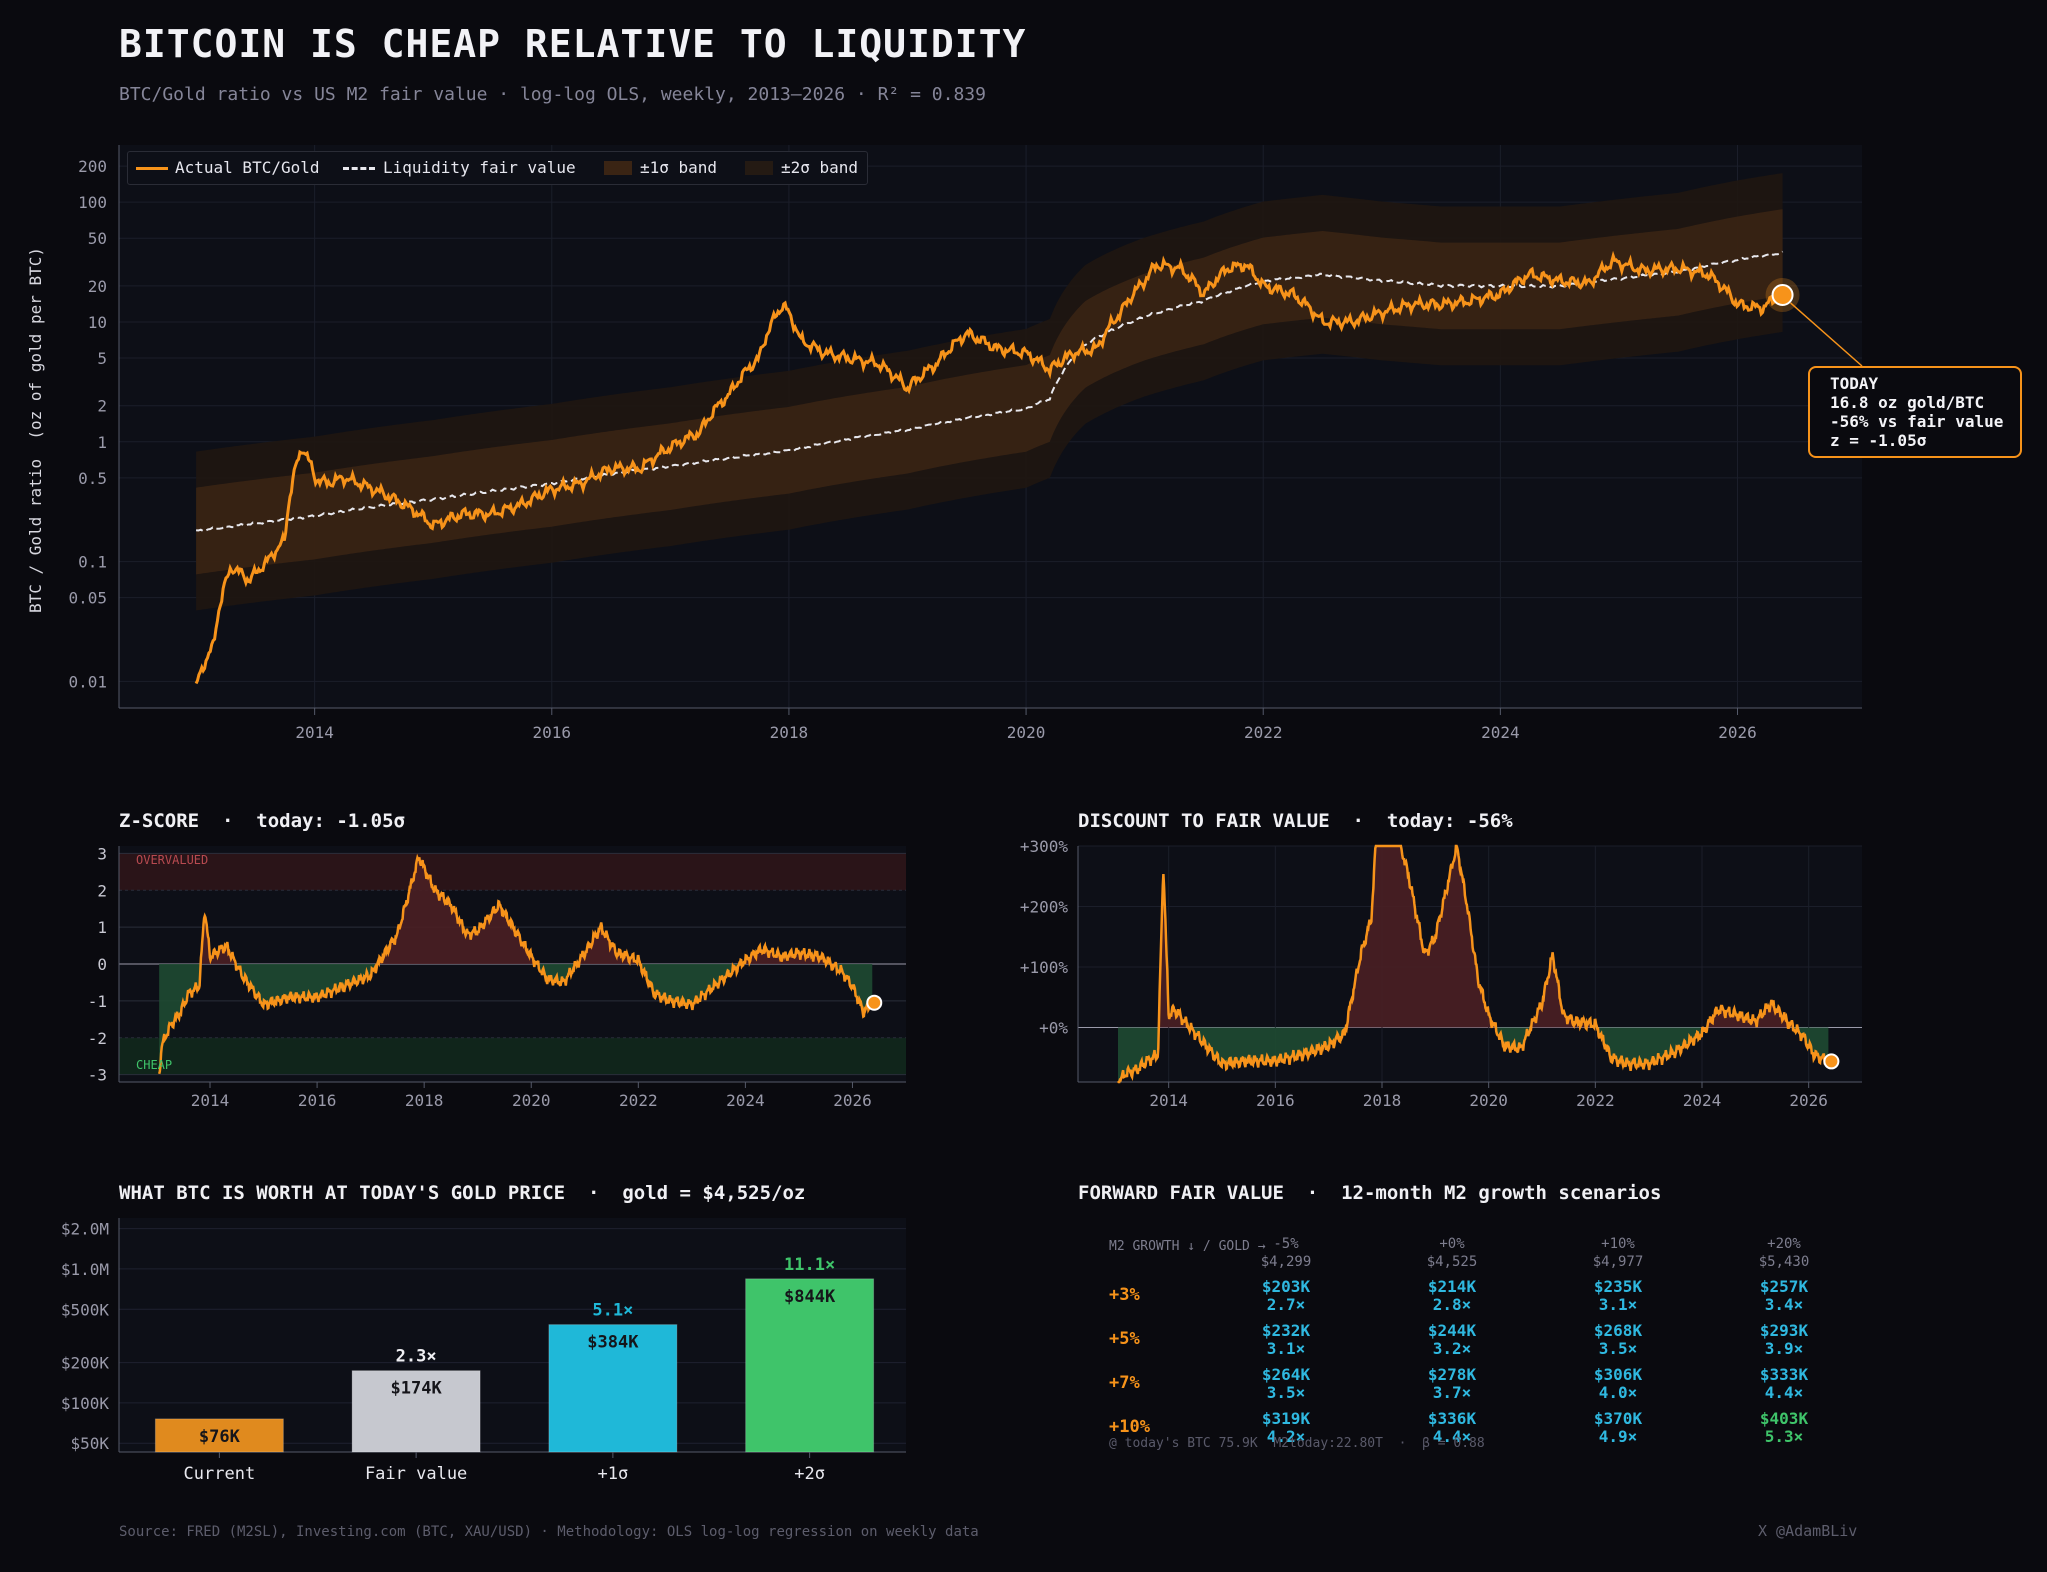  Describe the element at coordinates (1618, 1392) in the screenshot. I see `scenario-cell-multiple: 4.0×` at that location.